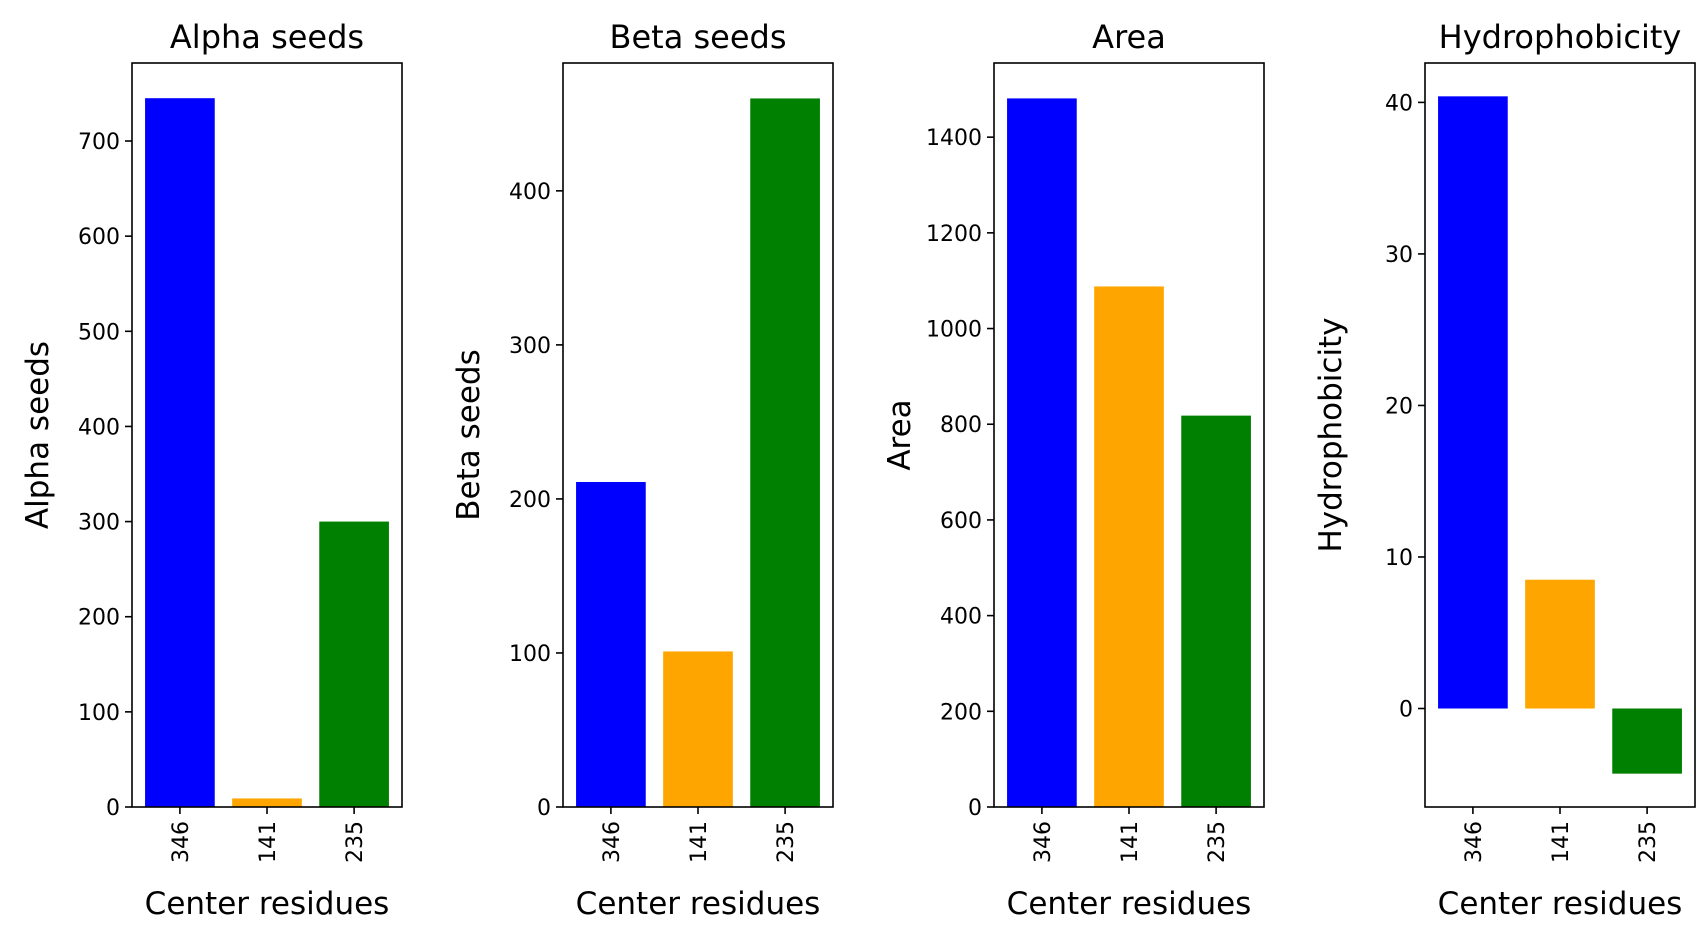 The image size is (1706, 937). What do you see at coordinates (1399, 255) in the screenshot?
I see `y-tick-label: 30` at bounding box center [1399, 255].